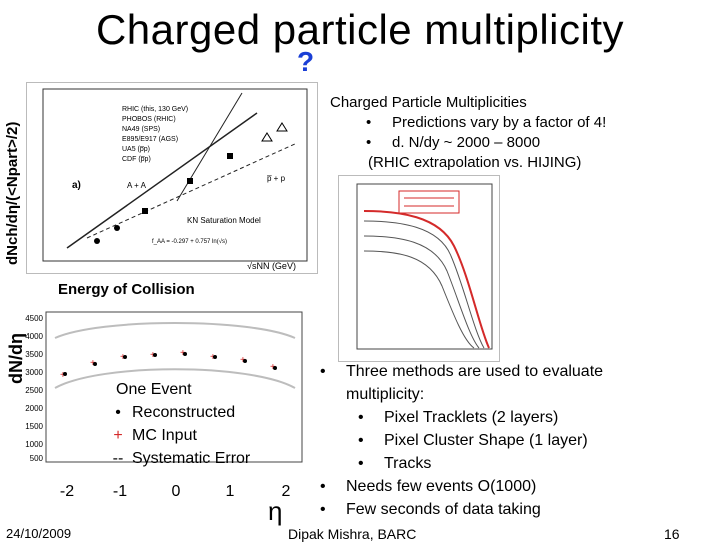  I want to click on fig3-y-label: dN/dη, so click(16, 358).